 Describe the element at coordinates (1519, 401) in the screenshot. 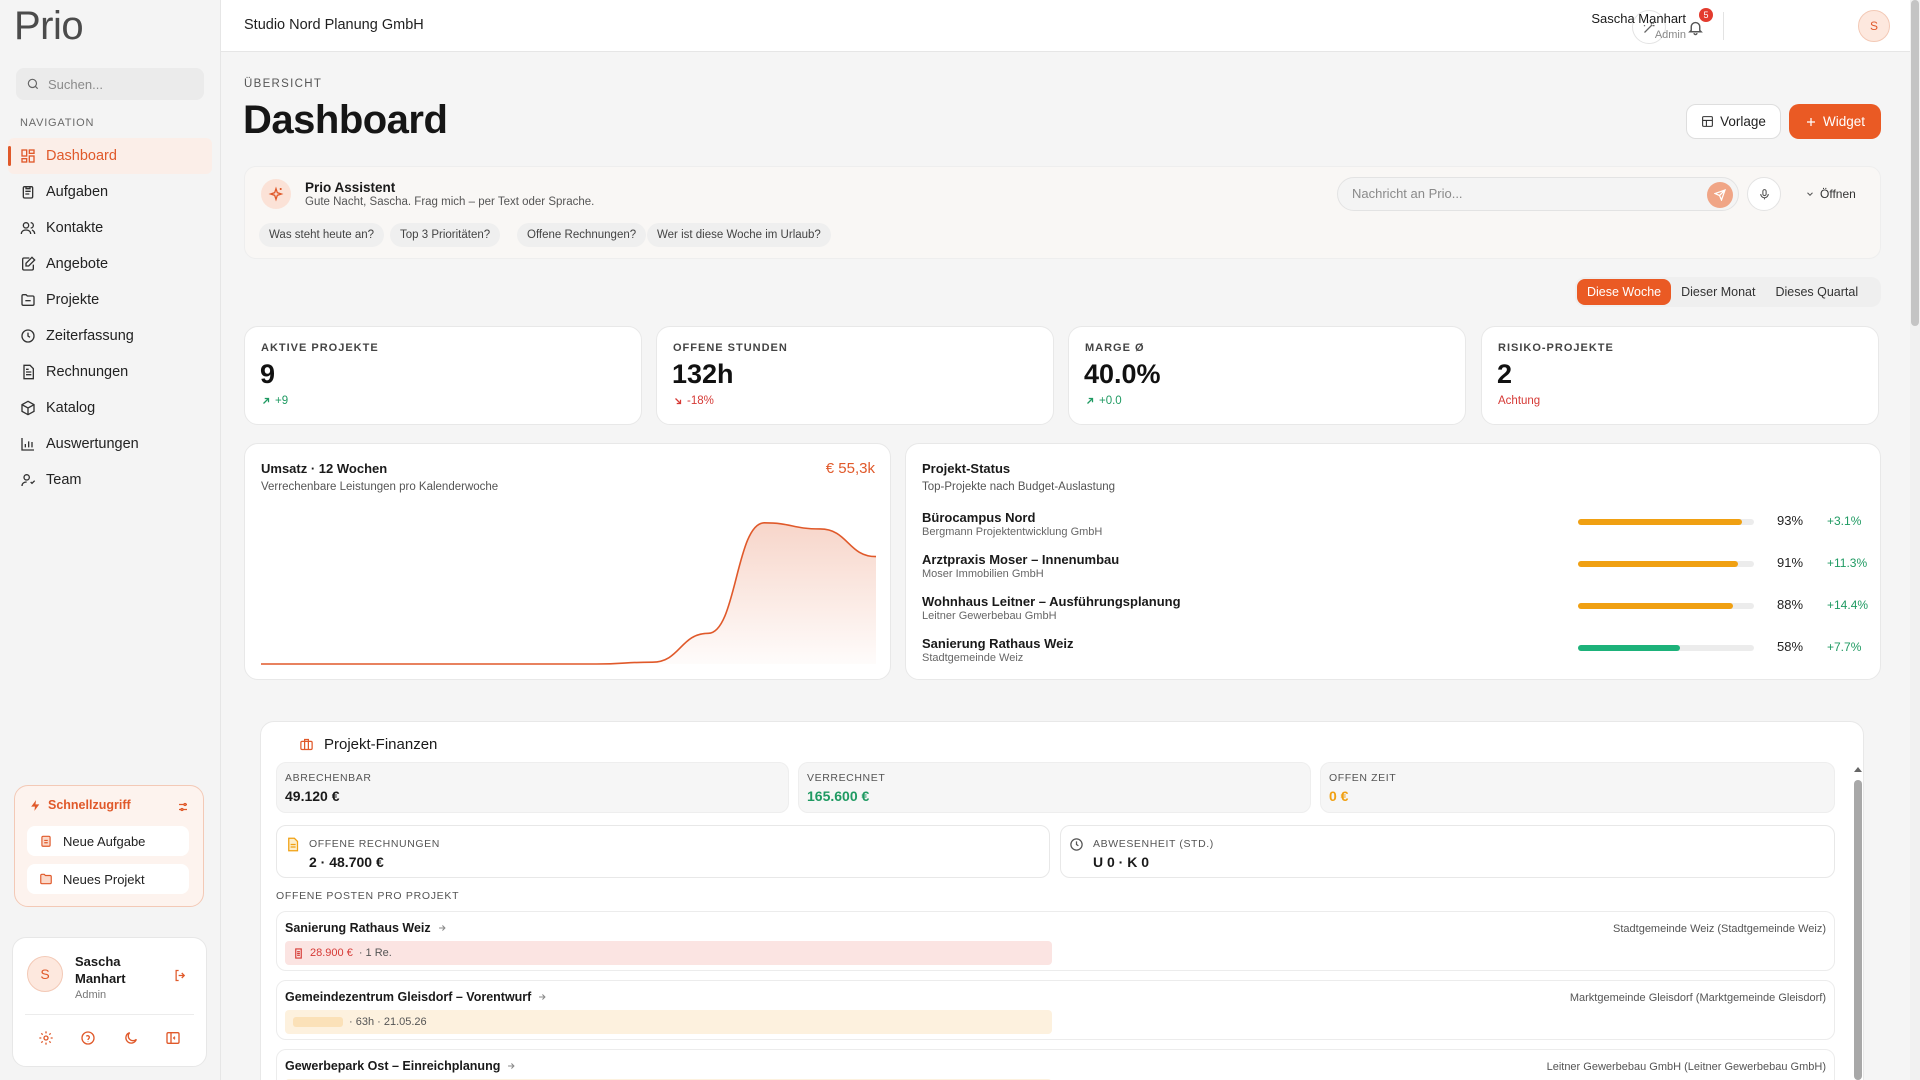

I see `kpi-delta: Achtung` at that location.